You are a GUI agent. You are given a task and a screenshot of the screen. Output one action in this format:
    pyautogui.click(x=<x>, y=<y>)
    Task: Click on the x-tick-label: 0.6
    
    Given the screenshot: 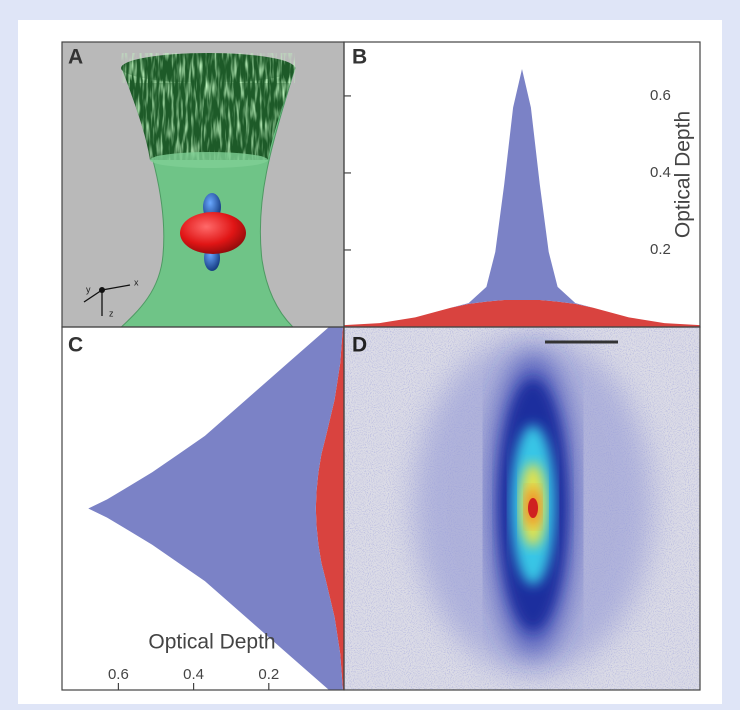 What is the action you would take?
    pyautogui.click(x=118, y=674)
    